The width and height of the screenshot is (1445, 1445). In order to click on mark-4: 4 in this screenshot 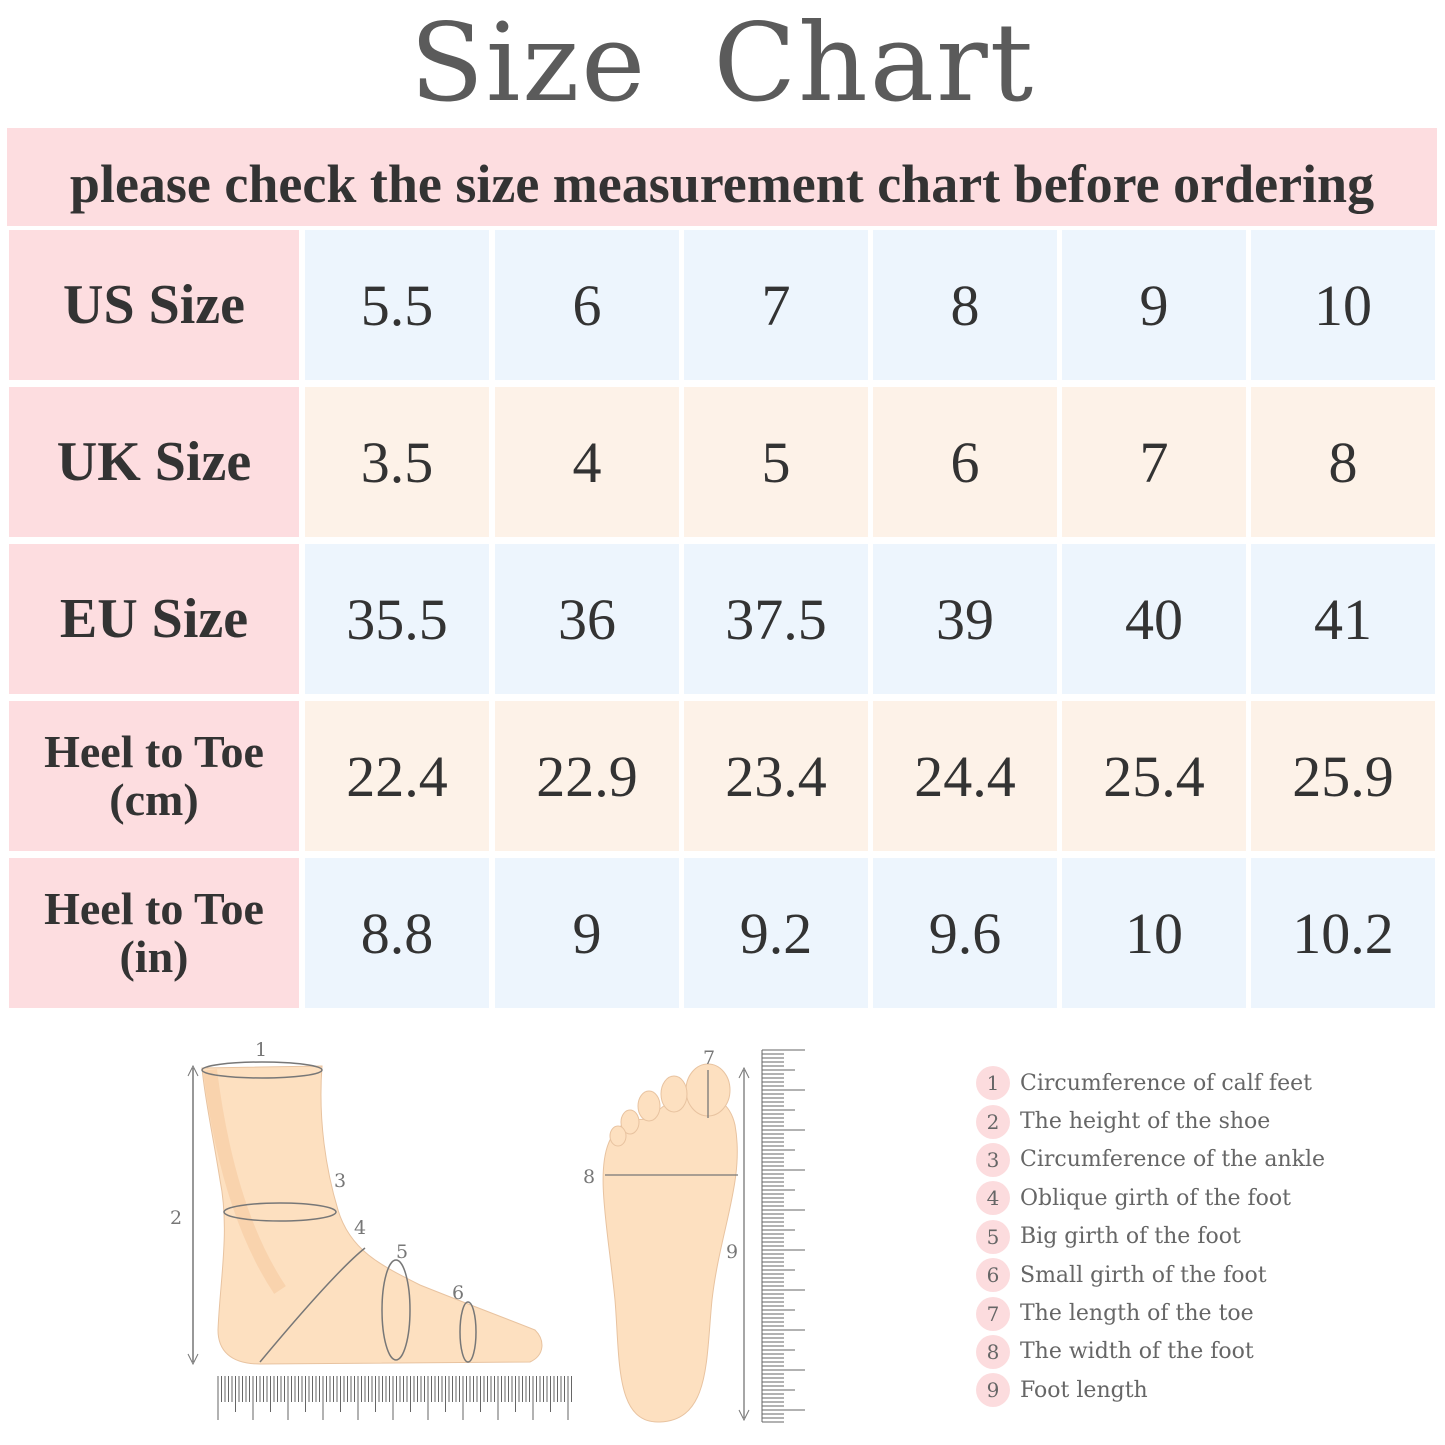, I will do `click(360, 1228)`.